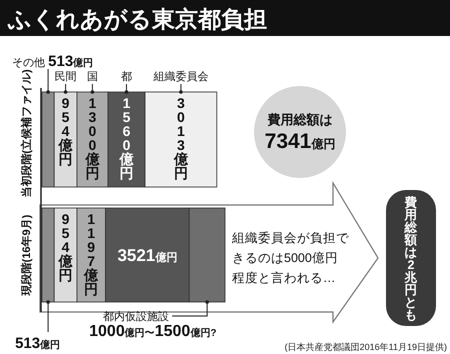  I want to click on data-label: 1560億円, so click(126, 137).